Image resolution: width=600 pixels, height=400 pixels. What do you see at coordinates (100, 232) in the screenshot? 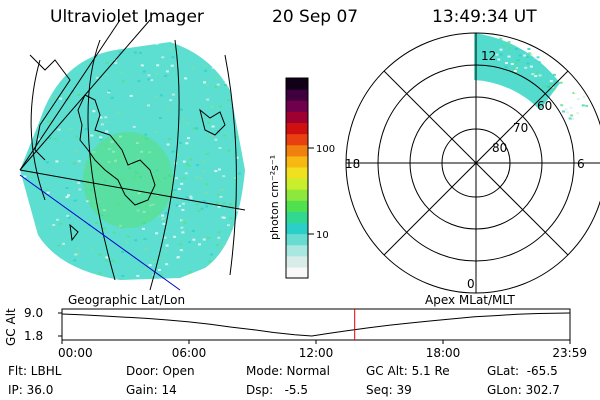
I see `satellite-footprint-track` at bounding box center [100, 232].